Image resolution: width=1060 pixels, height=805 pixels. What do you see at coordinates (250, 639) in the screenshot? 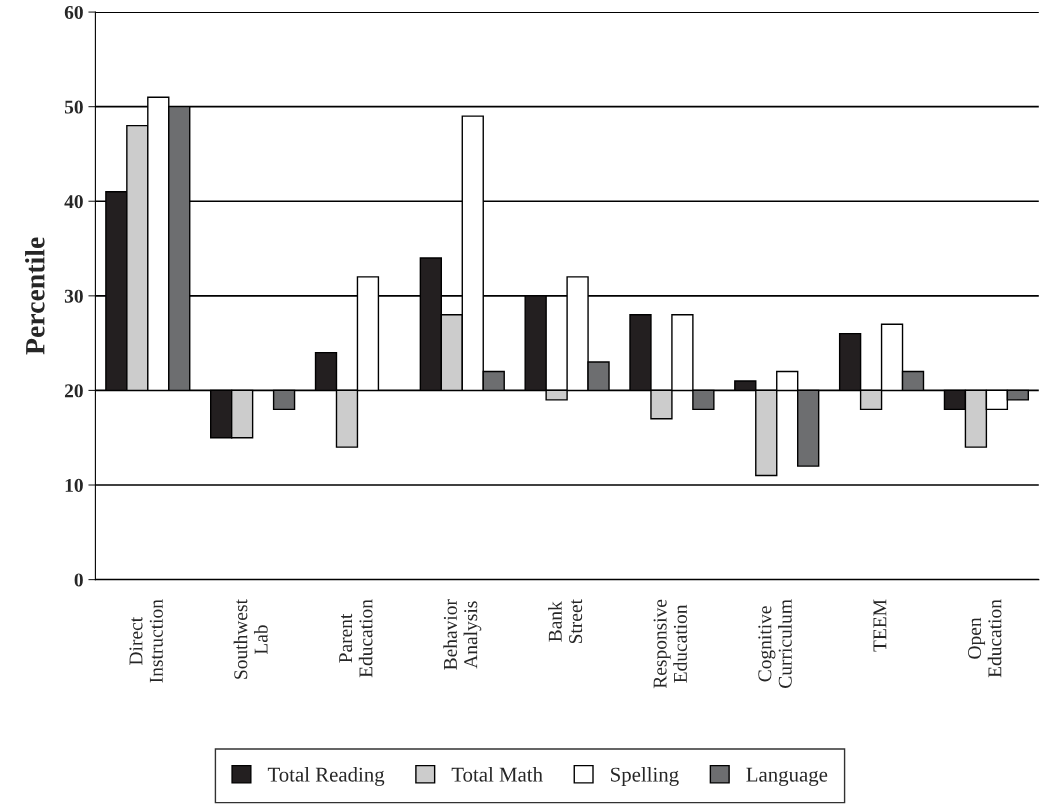
I see `x-tick-label: Southwest Lab` at bounding box center [250, 639].